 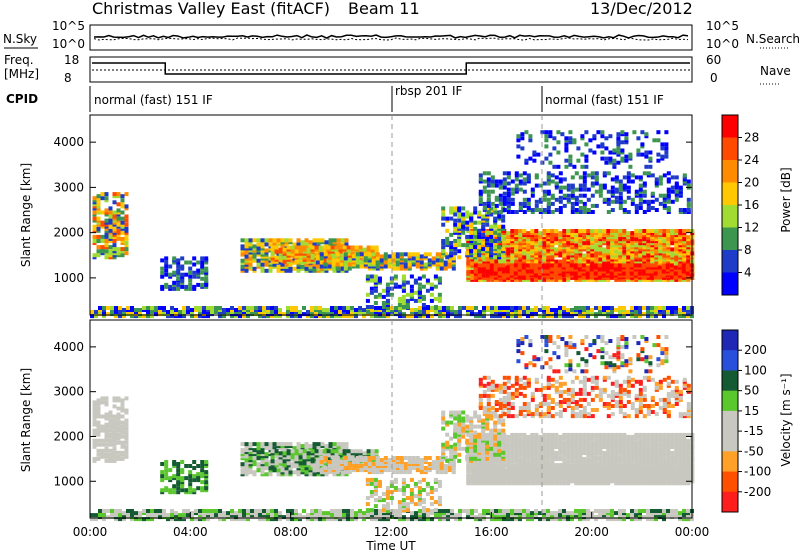 I want to click on colorbar-swatch, so click(x=730, y=284).